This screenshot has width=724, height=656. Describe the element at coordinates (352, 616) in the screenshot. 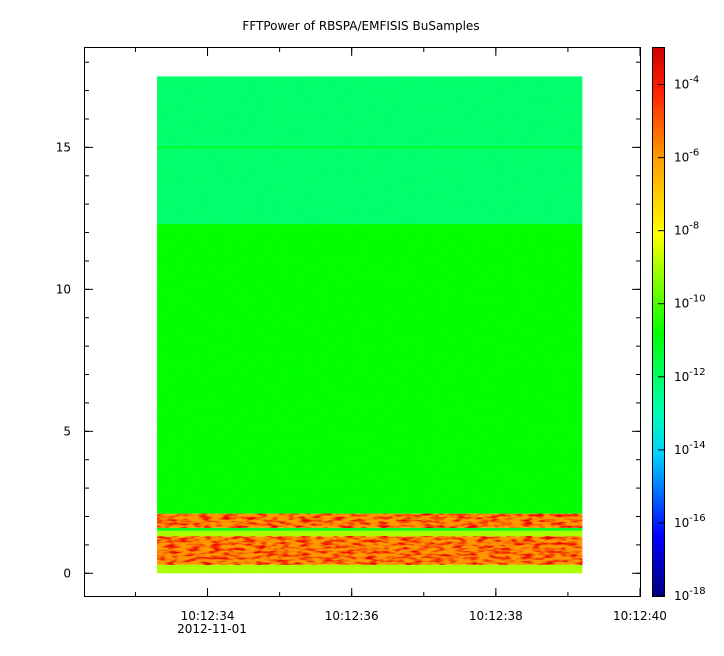

I see `x-tick-label-1: 10:12:36` at that location.